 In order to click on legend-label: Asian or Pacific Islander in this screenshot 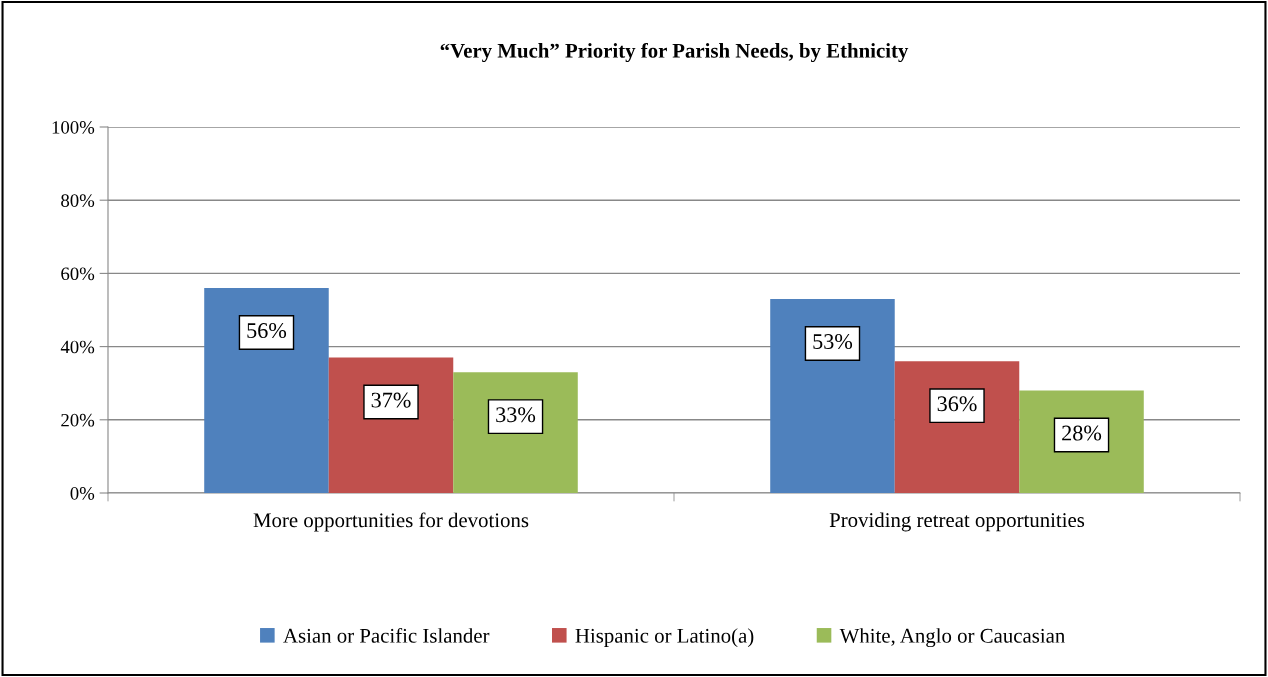, I will do `click(386, 635)`.